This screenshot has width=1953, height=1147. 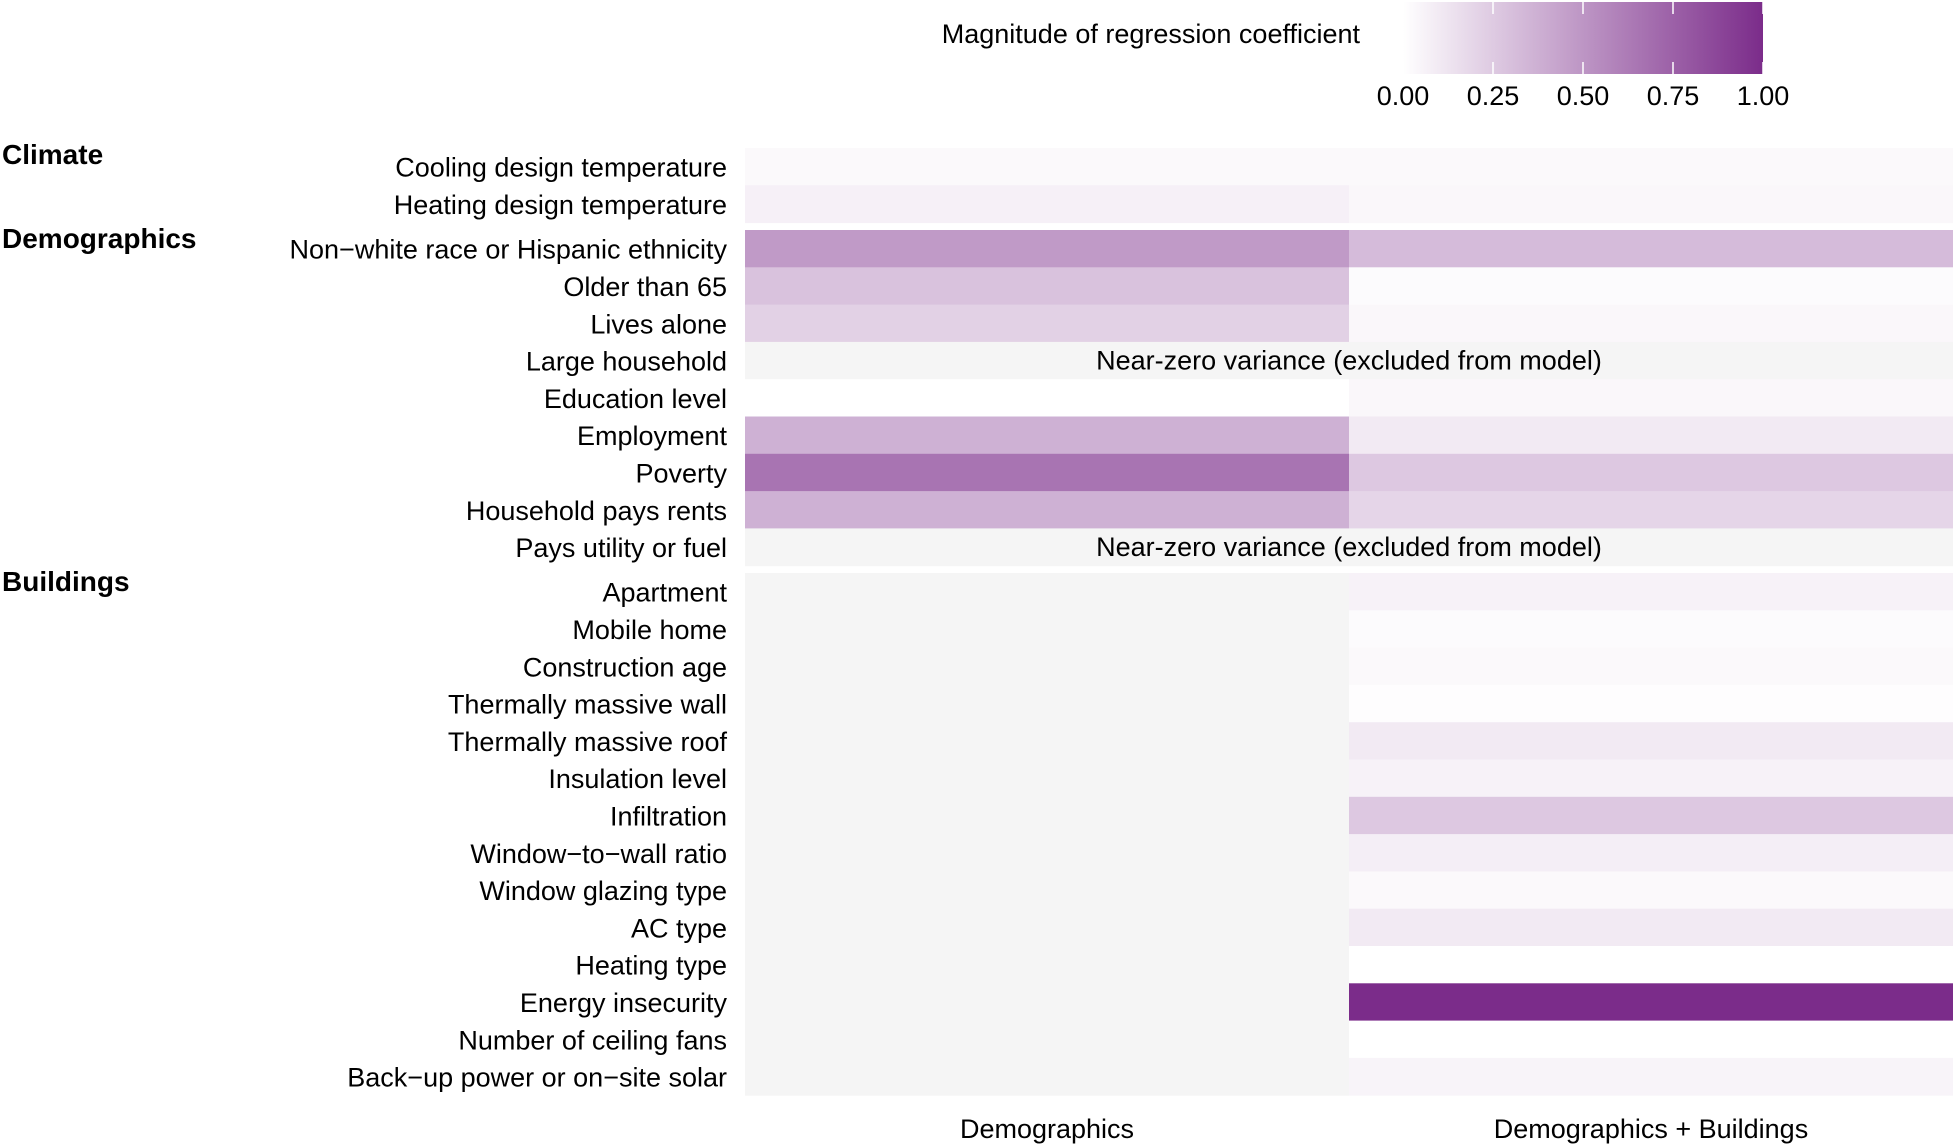 What do you see at coordinates (1583, 96) in the screenshot?
I see `legend-tick-label: 0.50` at bounding box center [1583, 96].